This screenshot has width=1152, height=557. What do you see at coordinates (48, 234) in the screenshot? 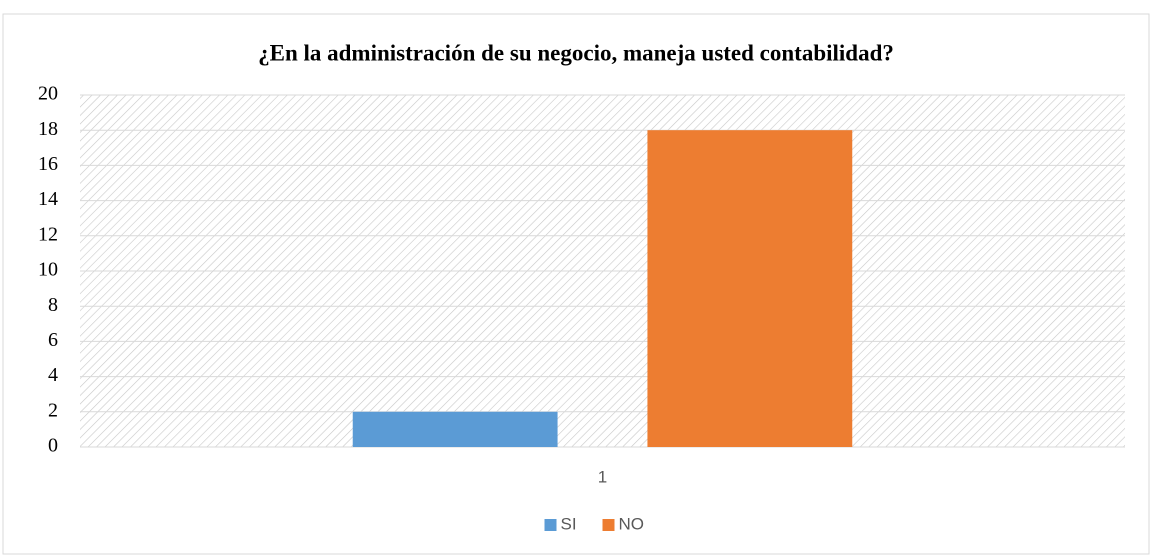
I see `y-tick-label: 12` at bounding box center [48, 234].